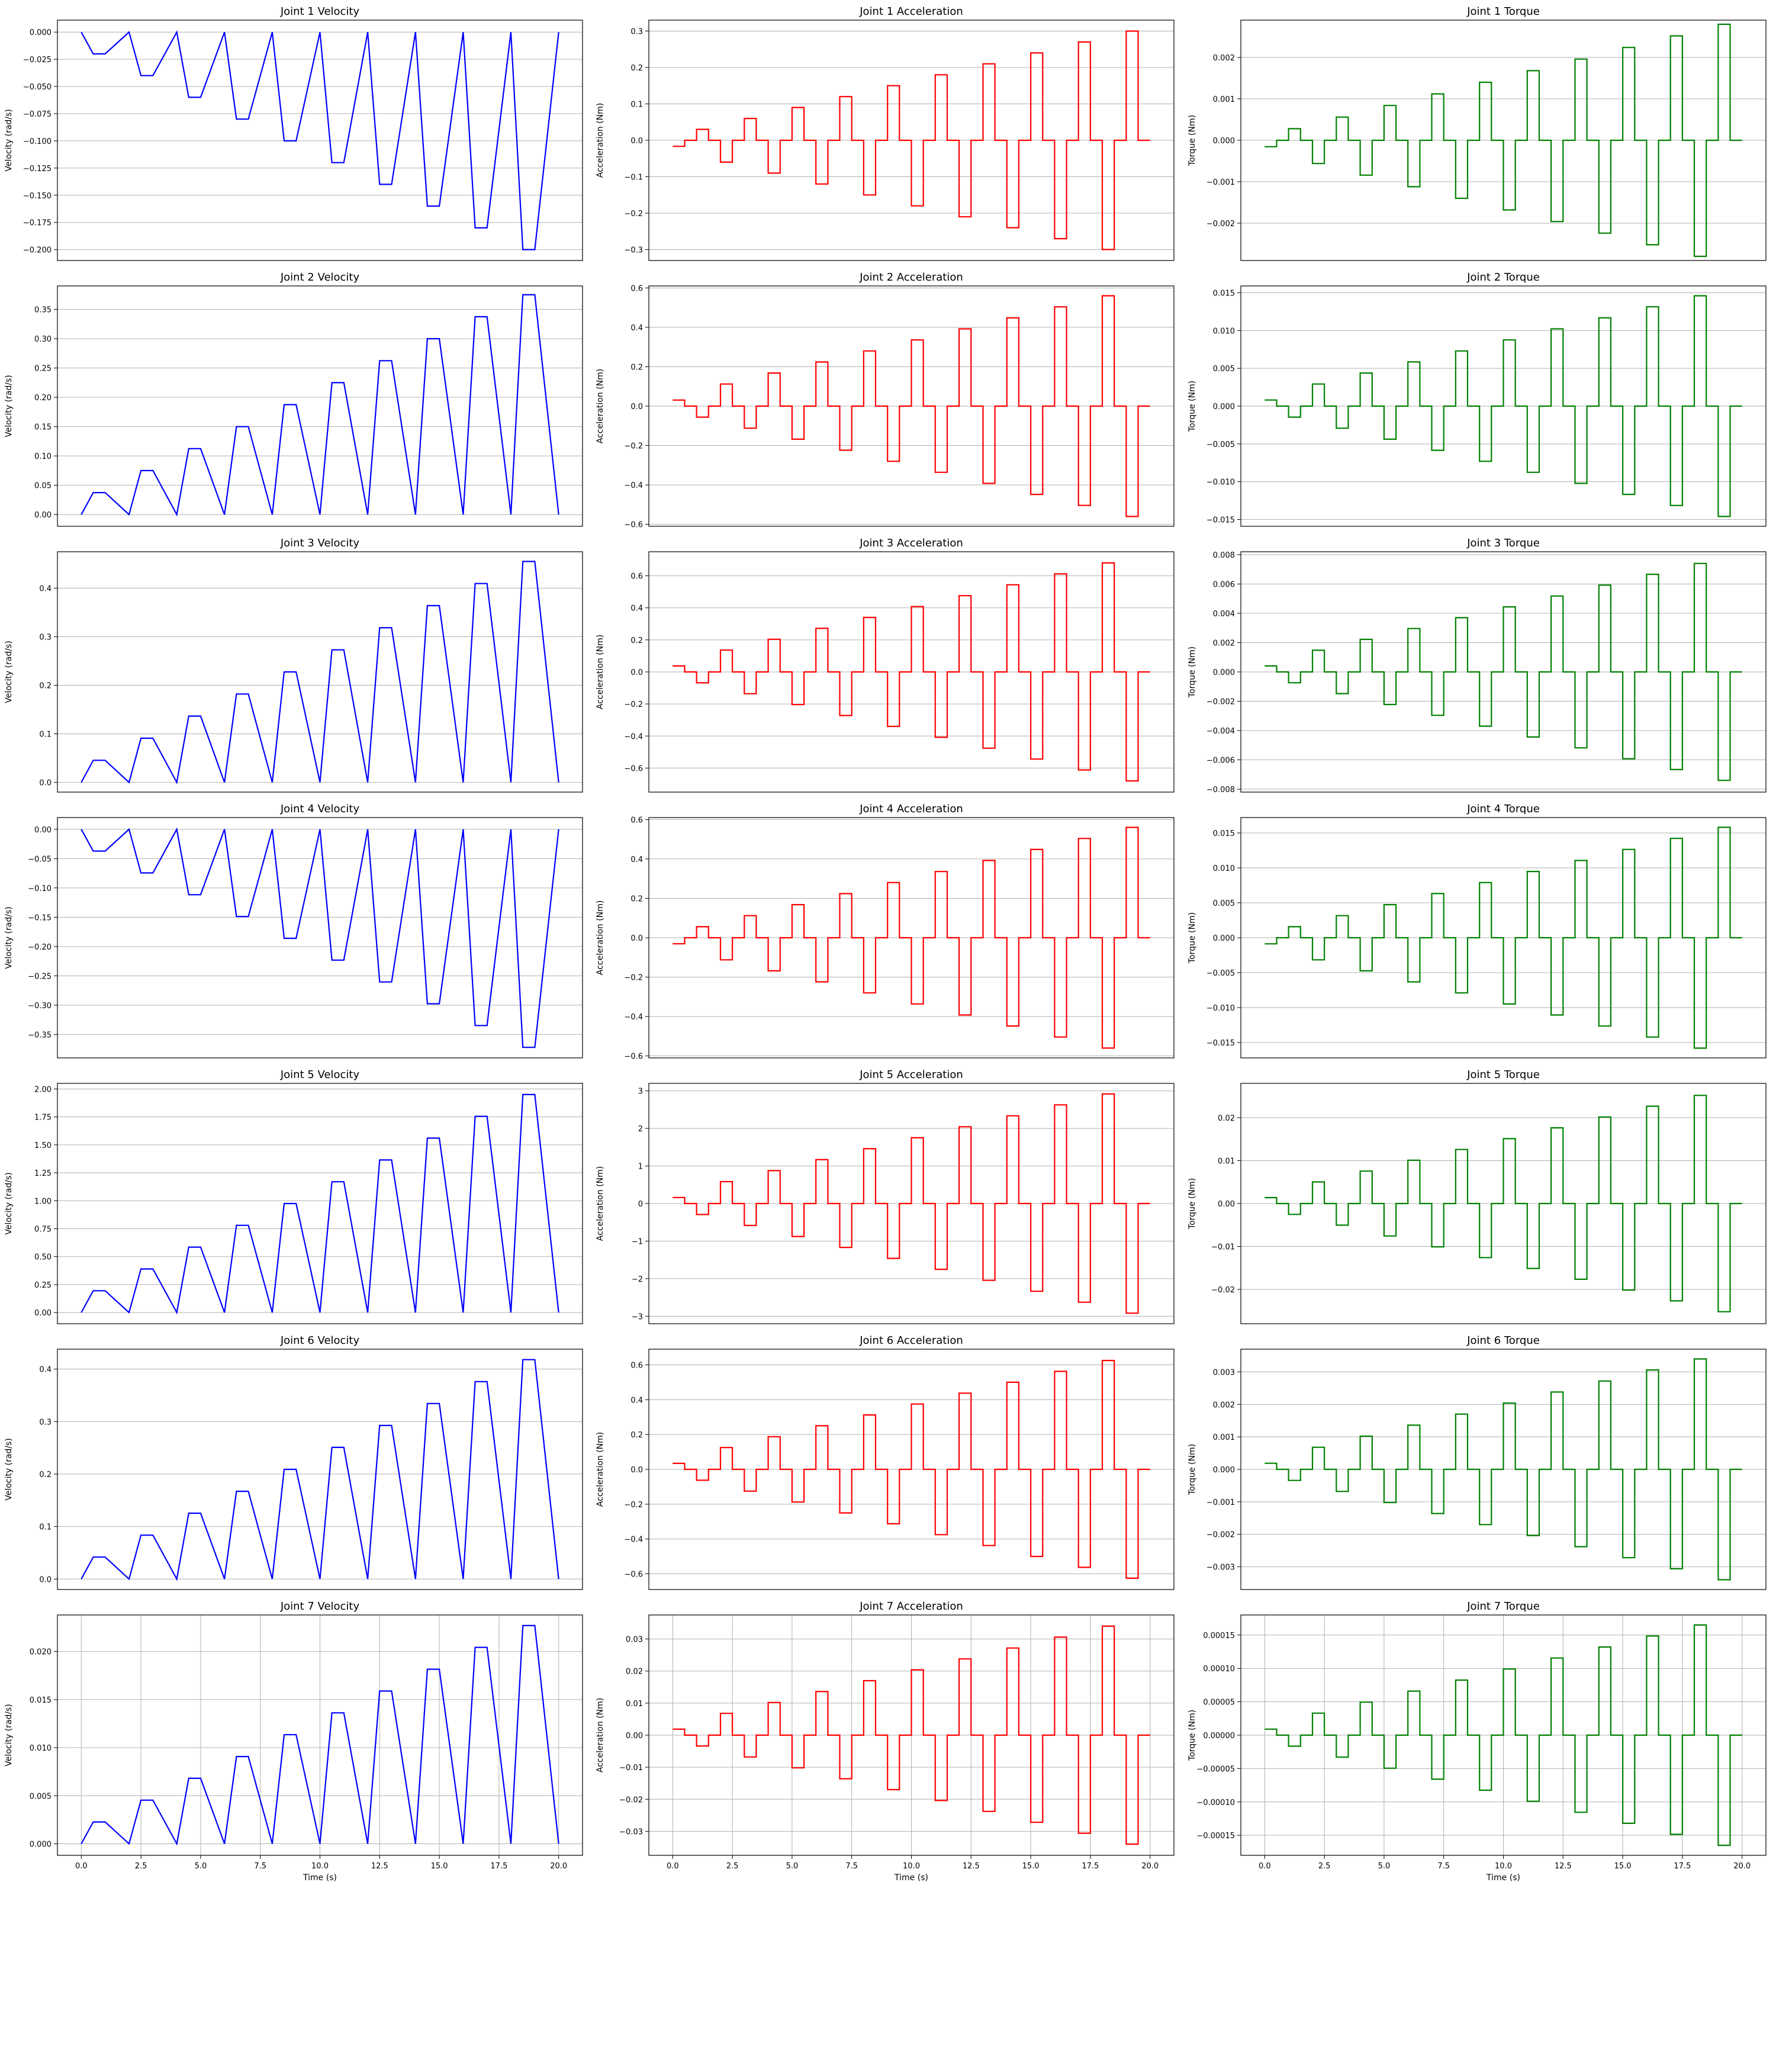 Image resolution: width=1776 pixels, height=2072 pixels. I want to click on subplot-title: Joint 5 Velocity, so click(320, 1075).